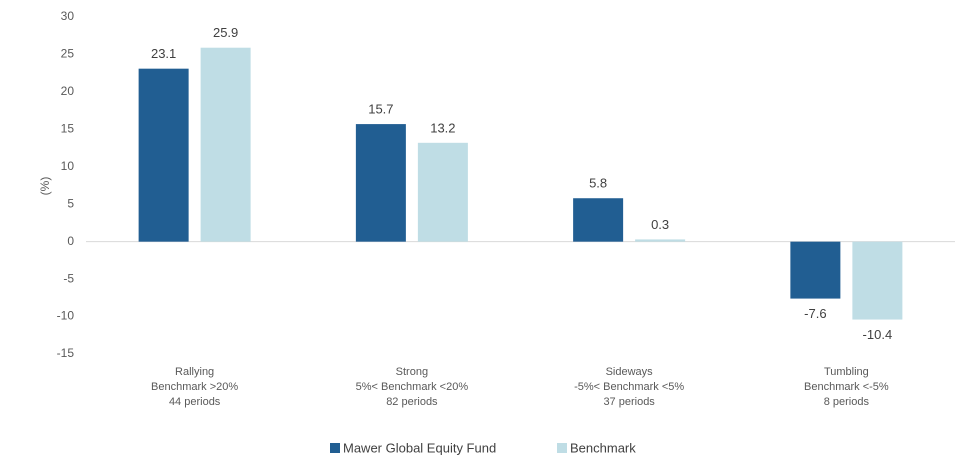 The image size is (972, 472). Describe the element at coordinates (660, 224) in the screenshot. I see `value-label: 0.3` at that location.